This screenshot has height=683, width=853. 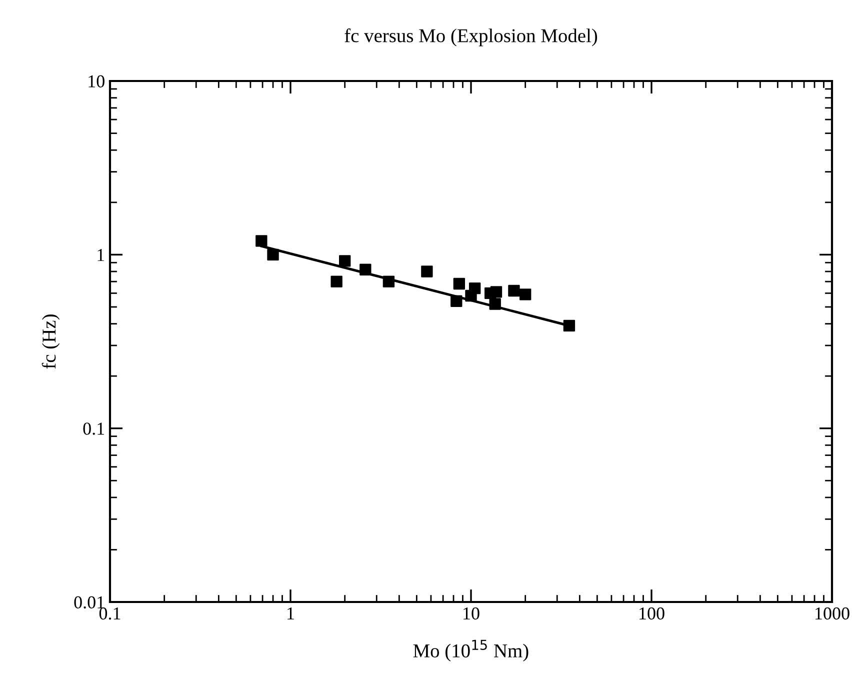 What do you see at coordinates (109, 613) in the screenshot?
I see `x-tick-label: 0.1` at bounding box center [109, 613].